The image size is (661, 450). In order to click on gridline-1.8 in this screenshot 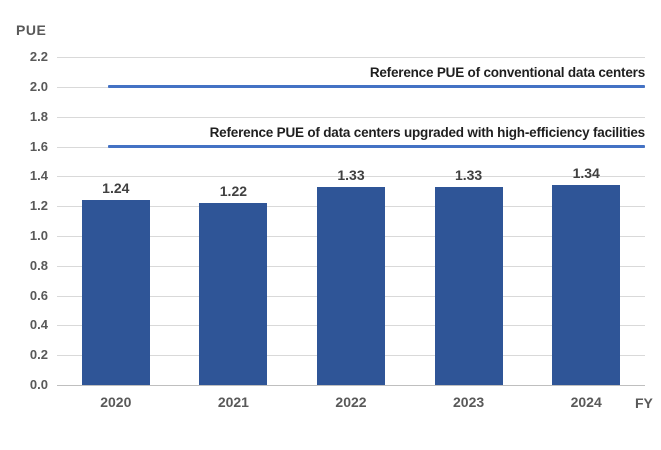, I will do `click(351, 117)`.